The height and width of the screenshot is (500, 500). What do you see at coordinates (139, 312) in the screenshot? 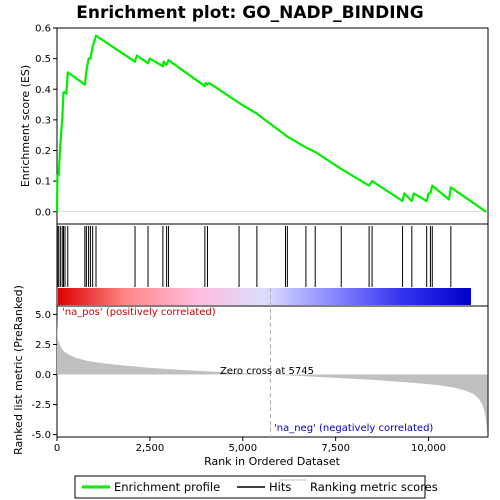
I see `pos-correlated-label: 'na_pos' (positively correlated)` at bounding box center [139, 312].